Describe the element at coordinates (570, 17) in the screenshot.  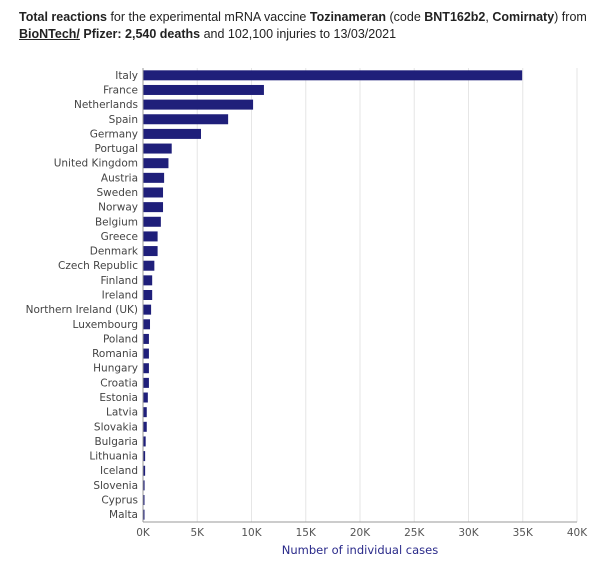
I see `caption-text-4: ) from` at that location.